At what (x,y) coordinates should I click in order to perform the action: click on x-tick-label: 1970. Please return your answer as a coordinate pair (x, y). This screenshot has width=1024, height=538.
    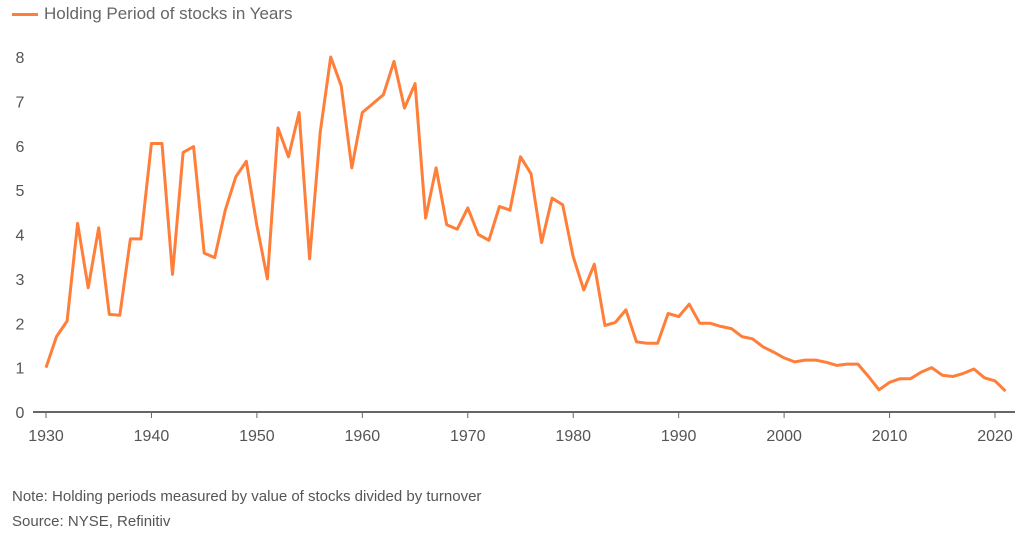
    Looking at the image, I should click on (468, 436).